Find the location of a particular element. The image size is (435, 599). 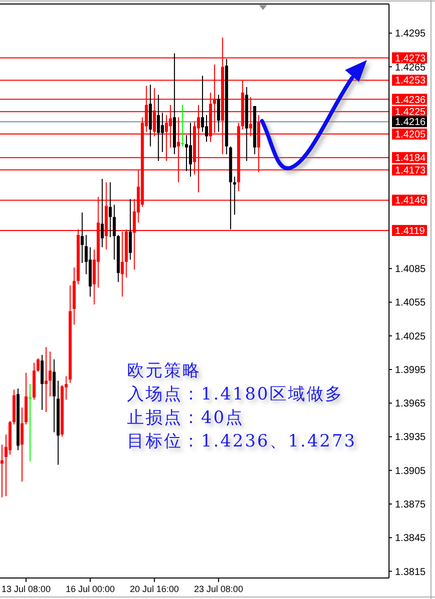

x-tick-label: 13 Jul 08:00 is located at coordinates (26, 589).